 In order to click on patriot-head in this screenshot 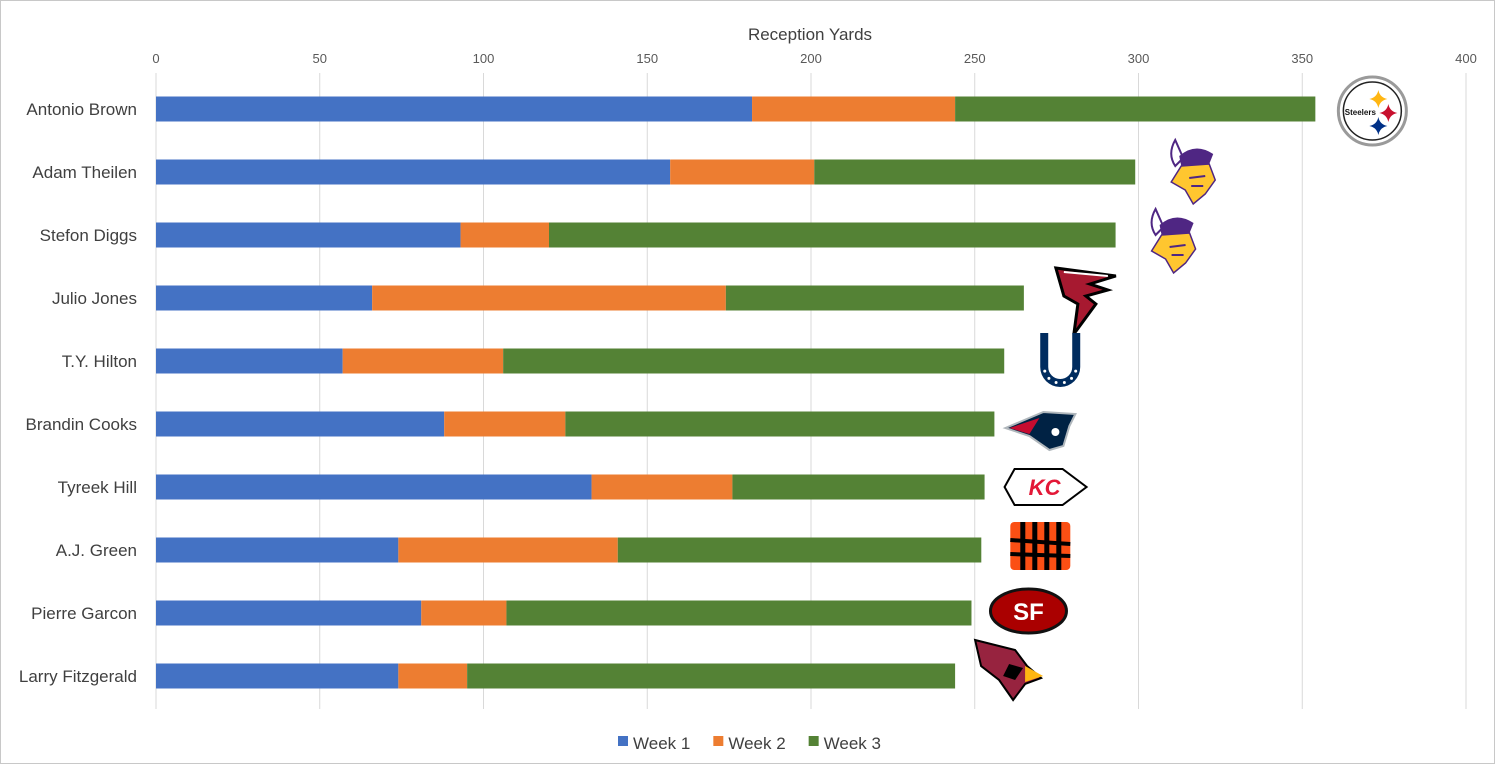, I will do `click(1039, 431)`.